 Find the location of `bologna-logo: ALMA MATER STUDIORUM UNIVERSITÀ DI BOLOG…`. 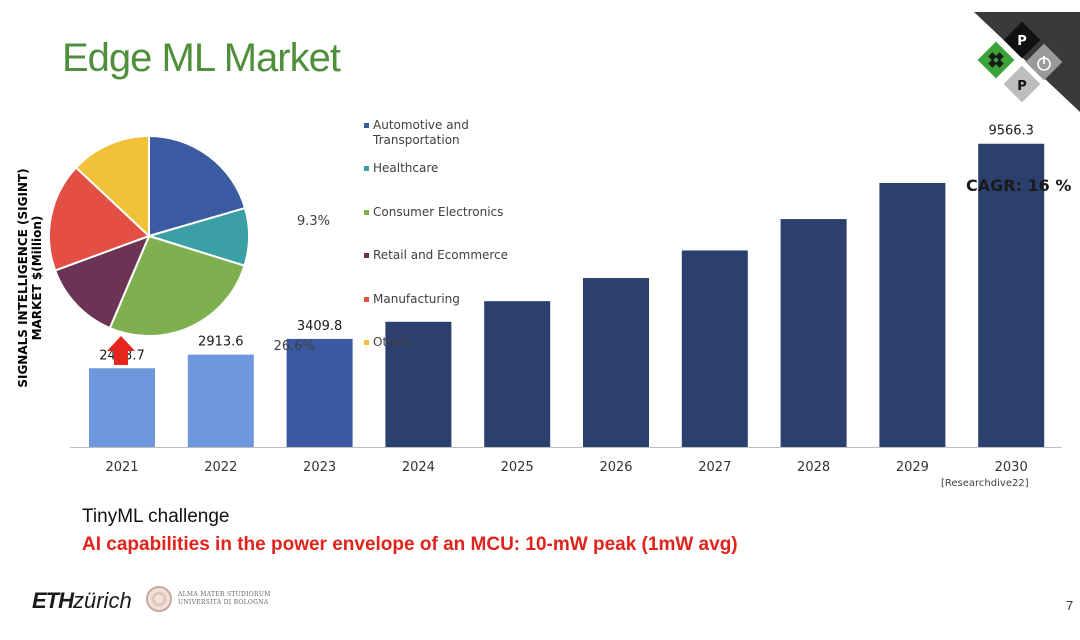

bologna-logo: ALMA MATER STUDIORUM UNIVERSITÀ DI BOLOG… is located at coordinates (208, 599).